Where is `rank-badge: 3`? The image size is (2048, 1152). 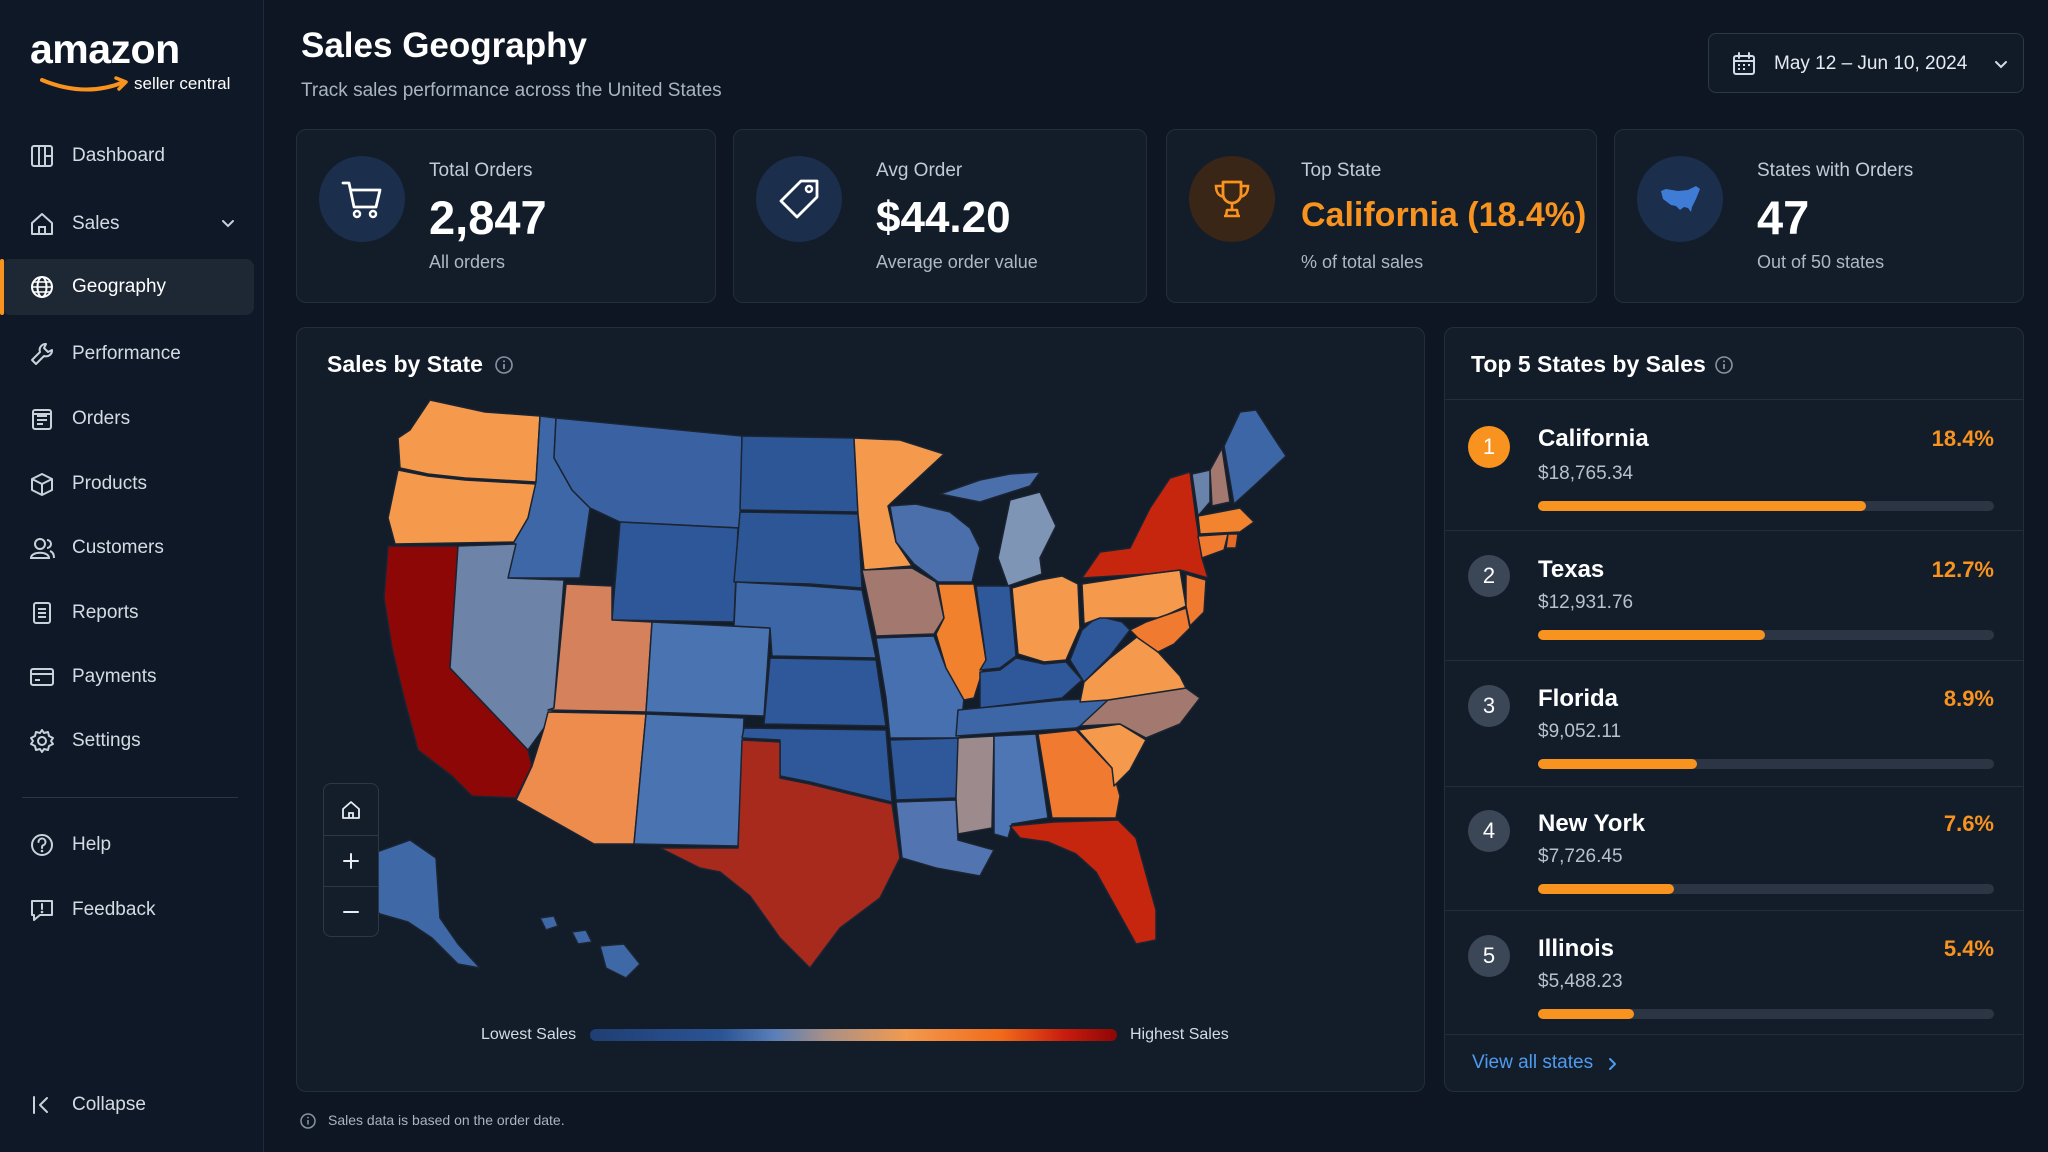
rank-badge: 3 is located at coordinates (1489, 706).